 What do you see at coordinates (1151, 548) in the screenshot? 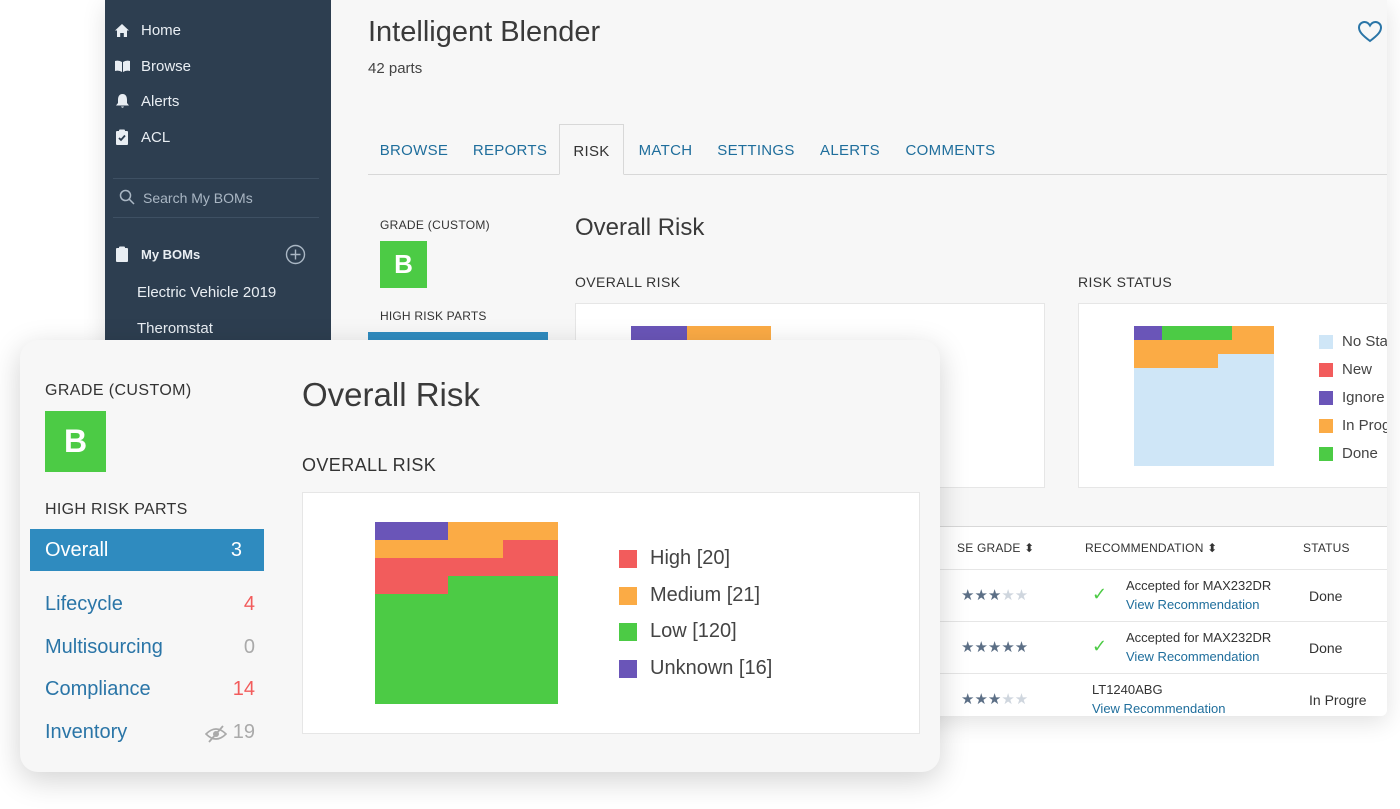
I see `column-header-recommendation: RECOMMENDATION ⬍` at bounding box center [1151, 548].